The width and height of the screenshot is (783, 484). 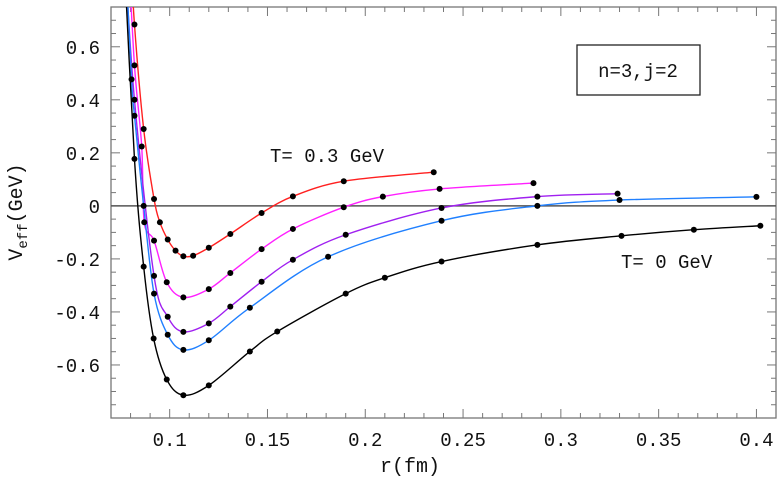 I want to click on legend-text: n=3,j=2, so click(x=638, y=72).